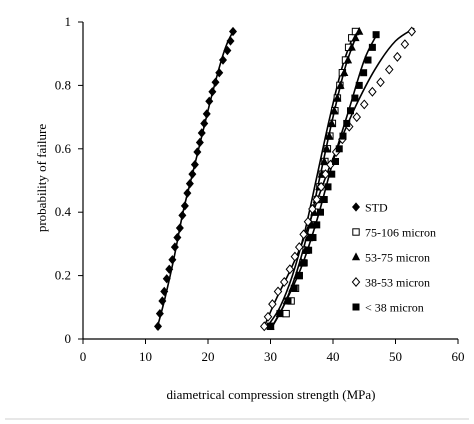 This screenshot has width=474, height=424. Describe the element at coordinates (270, 356) in the screenshot. I see `x-tick-label: 30` at that location.